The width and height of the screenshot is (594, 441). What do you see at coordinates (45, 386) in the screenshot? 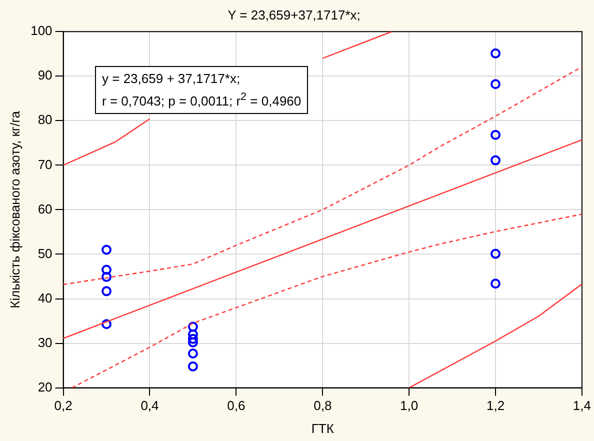
I see `y-tick-label: 20` at bounding box center [45, 386].